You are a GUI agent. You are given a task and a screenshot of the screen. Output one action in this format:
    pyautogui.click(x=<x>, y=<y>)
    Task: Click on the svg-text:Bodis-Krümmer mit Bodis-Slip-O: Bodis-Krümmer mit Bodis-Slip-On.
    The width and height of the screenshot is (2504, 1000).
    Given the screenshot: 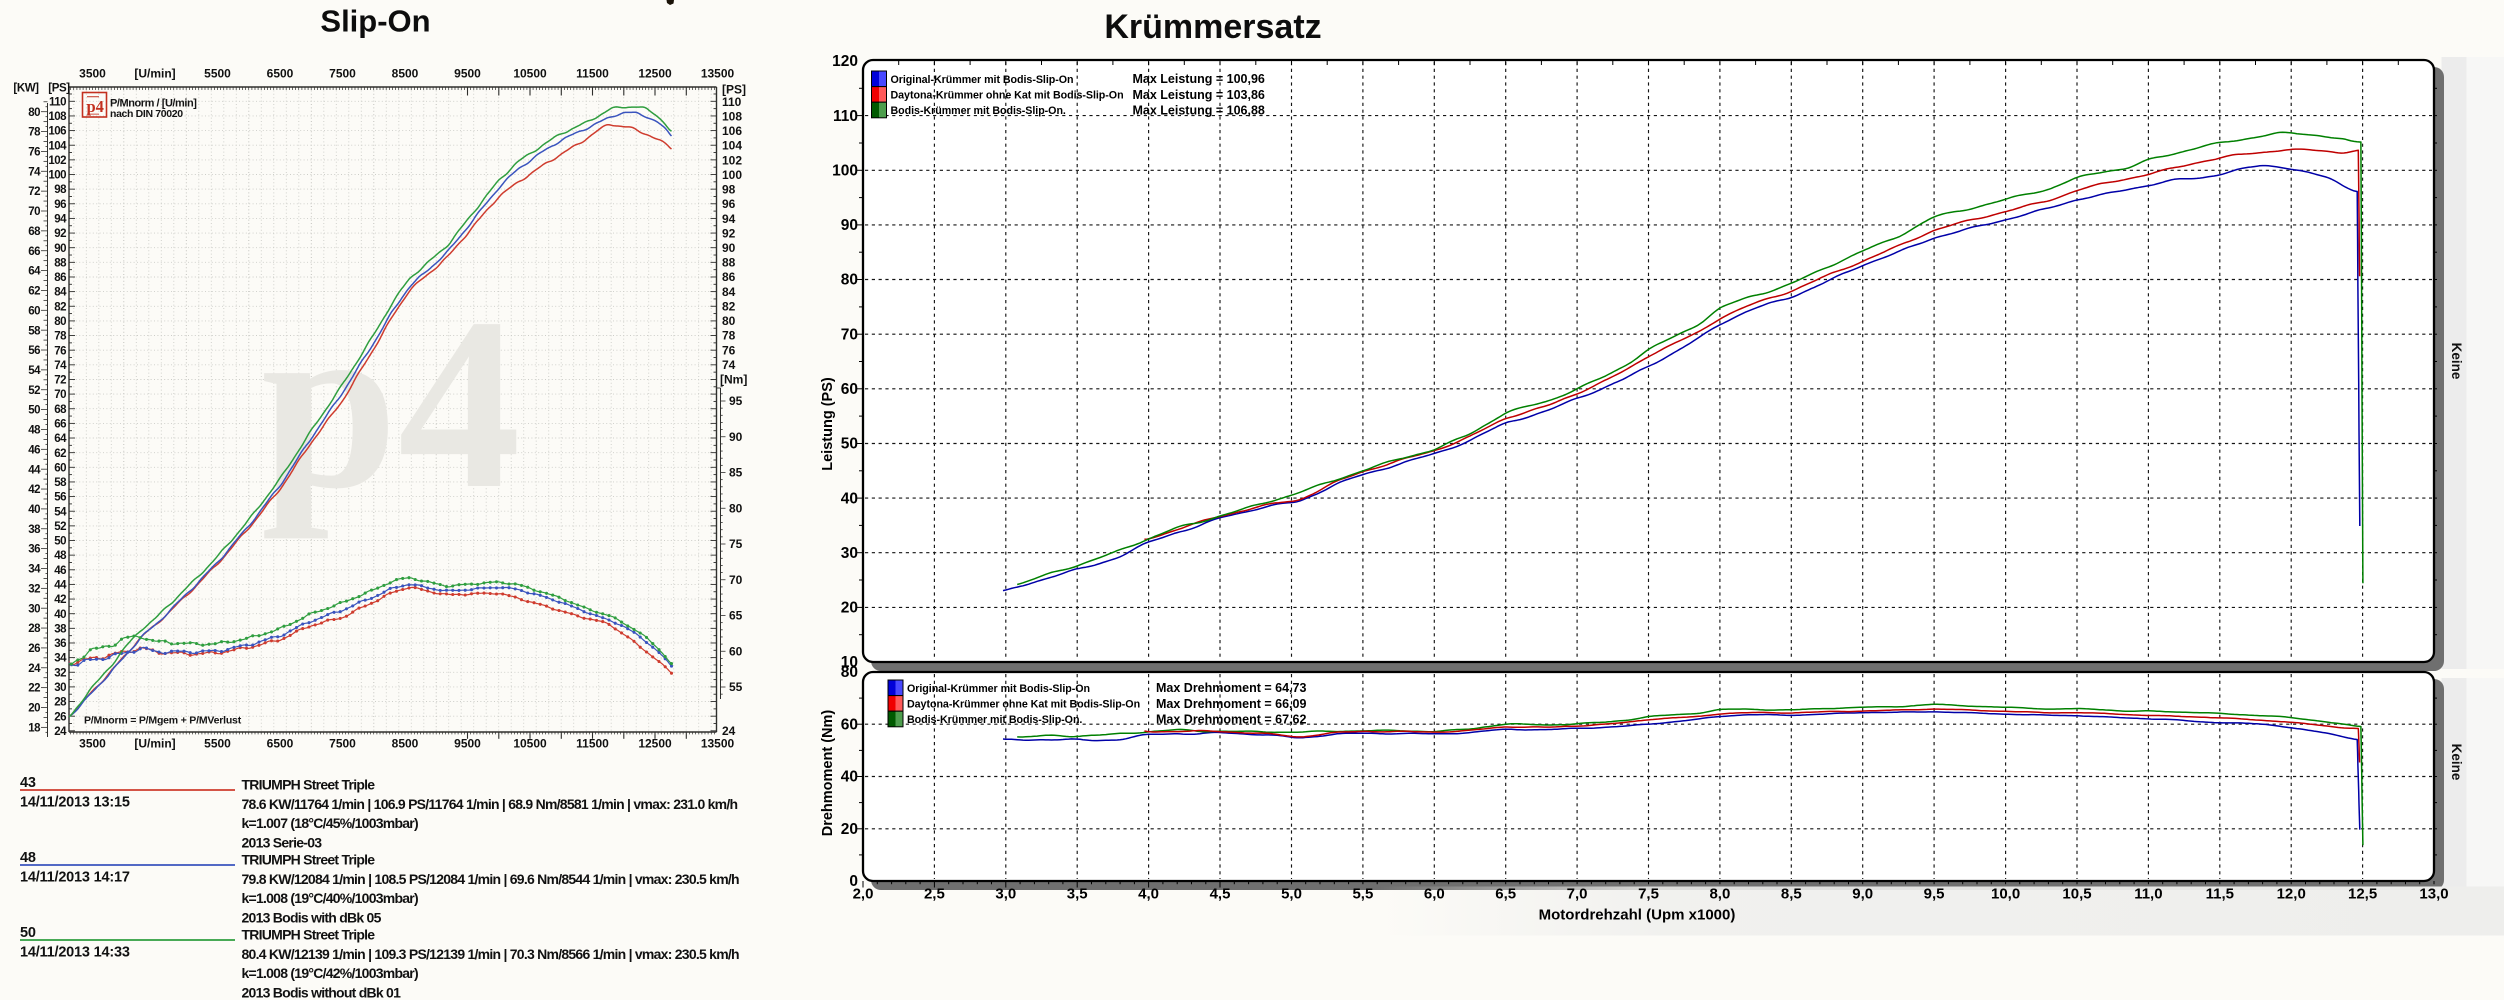 What is the action you would take?
    pyautogui.click(x=994, y=720)
    